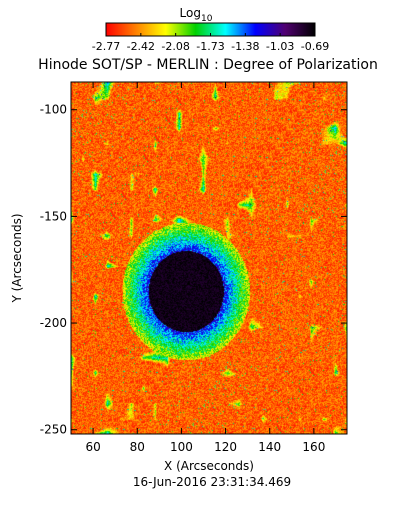 The image size is (420, 512). I want to click on colorbar-ticks: -2.77 -2.42 -2.08 -1.73 -1.38 -1.03 -0.69, so click(210, 43).